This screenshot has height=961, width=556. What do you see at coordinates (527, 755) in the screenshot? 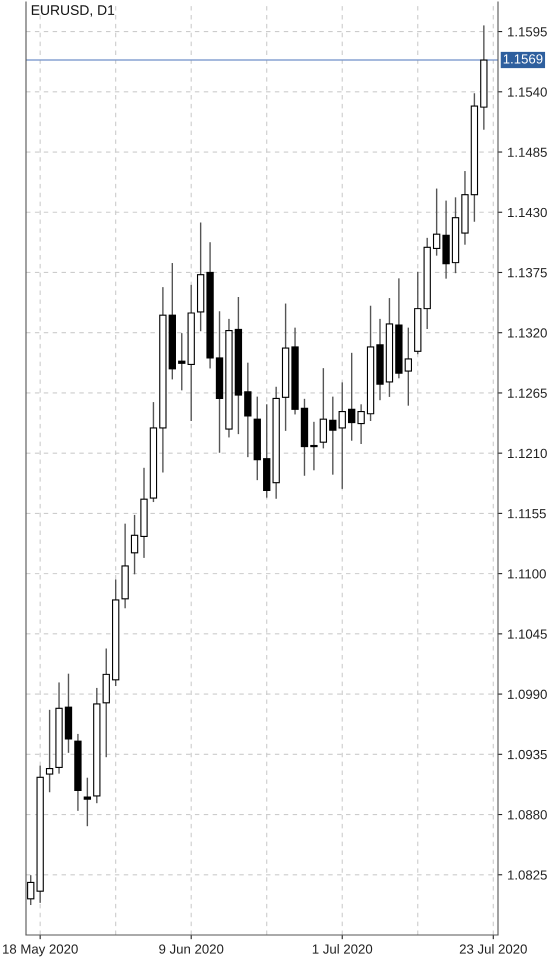
I see `y-tick-label: 1.0935` at bounding box center [527, 755].